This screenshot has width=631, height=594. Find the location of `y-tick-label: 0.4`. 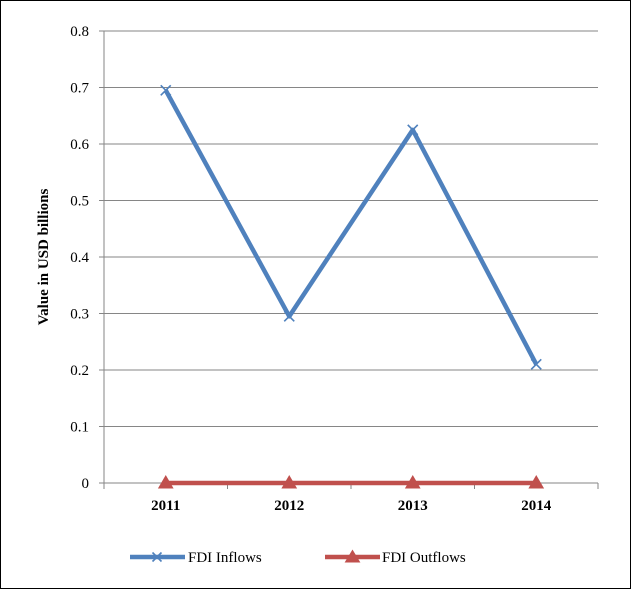

y-tick-label: 0.4 is located at coordinates (79, 258).